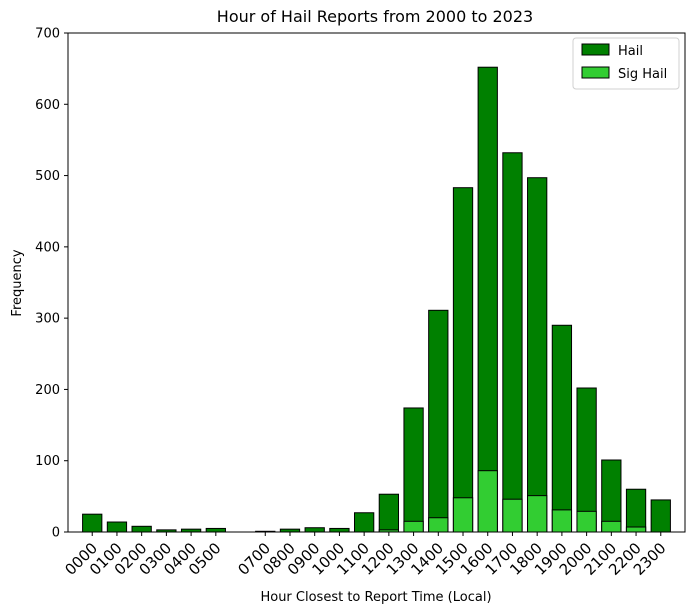 Image resolution: width=695 pixels, height=614 pixels. What do you see at coordinates (562, 428) in the screenshot?
I see `hail-bar-1900` at bounding box center [562, 428].